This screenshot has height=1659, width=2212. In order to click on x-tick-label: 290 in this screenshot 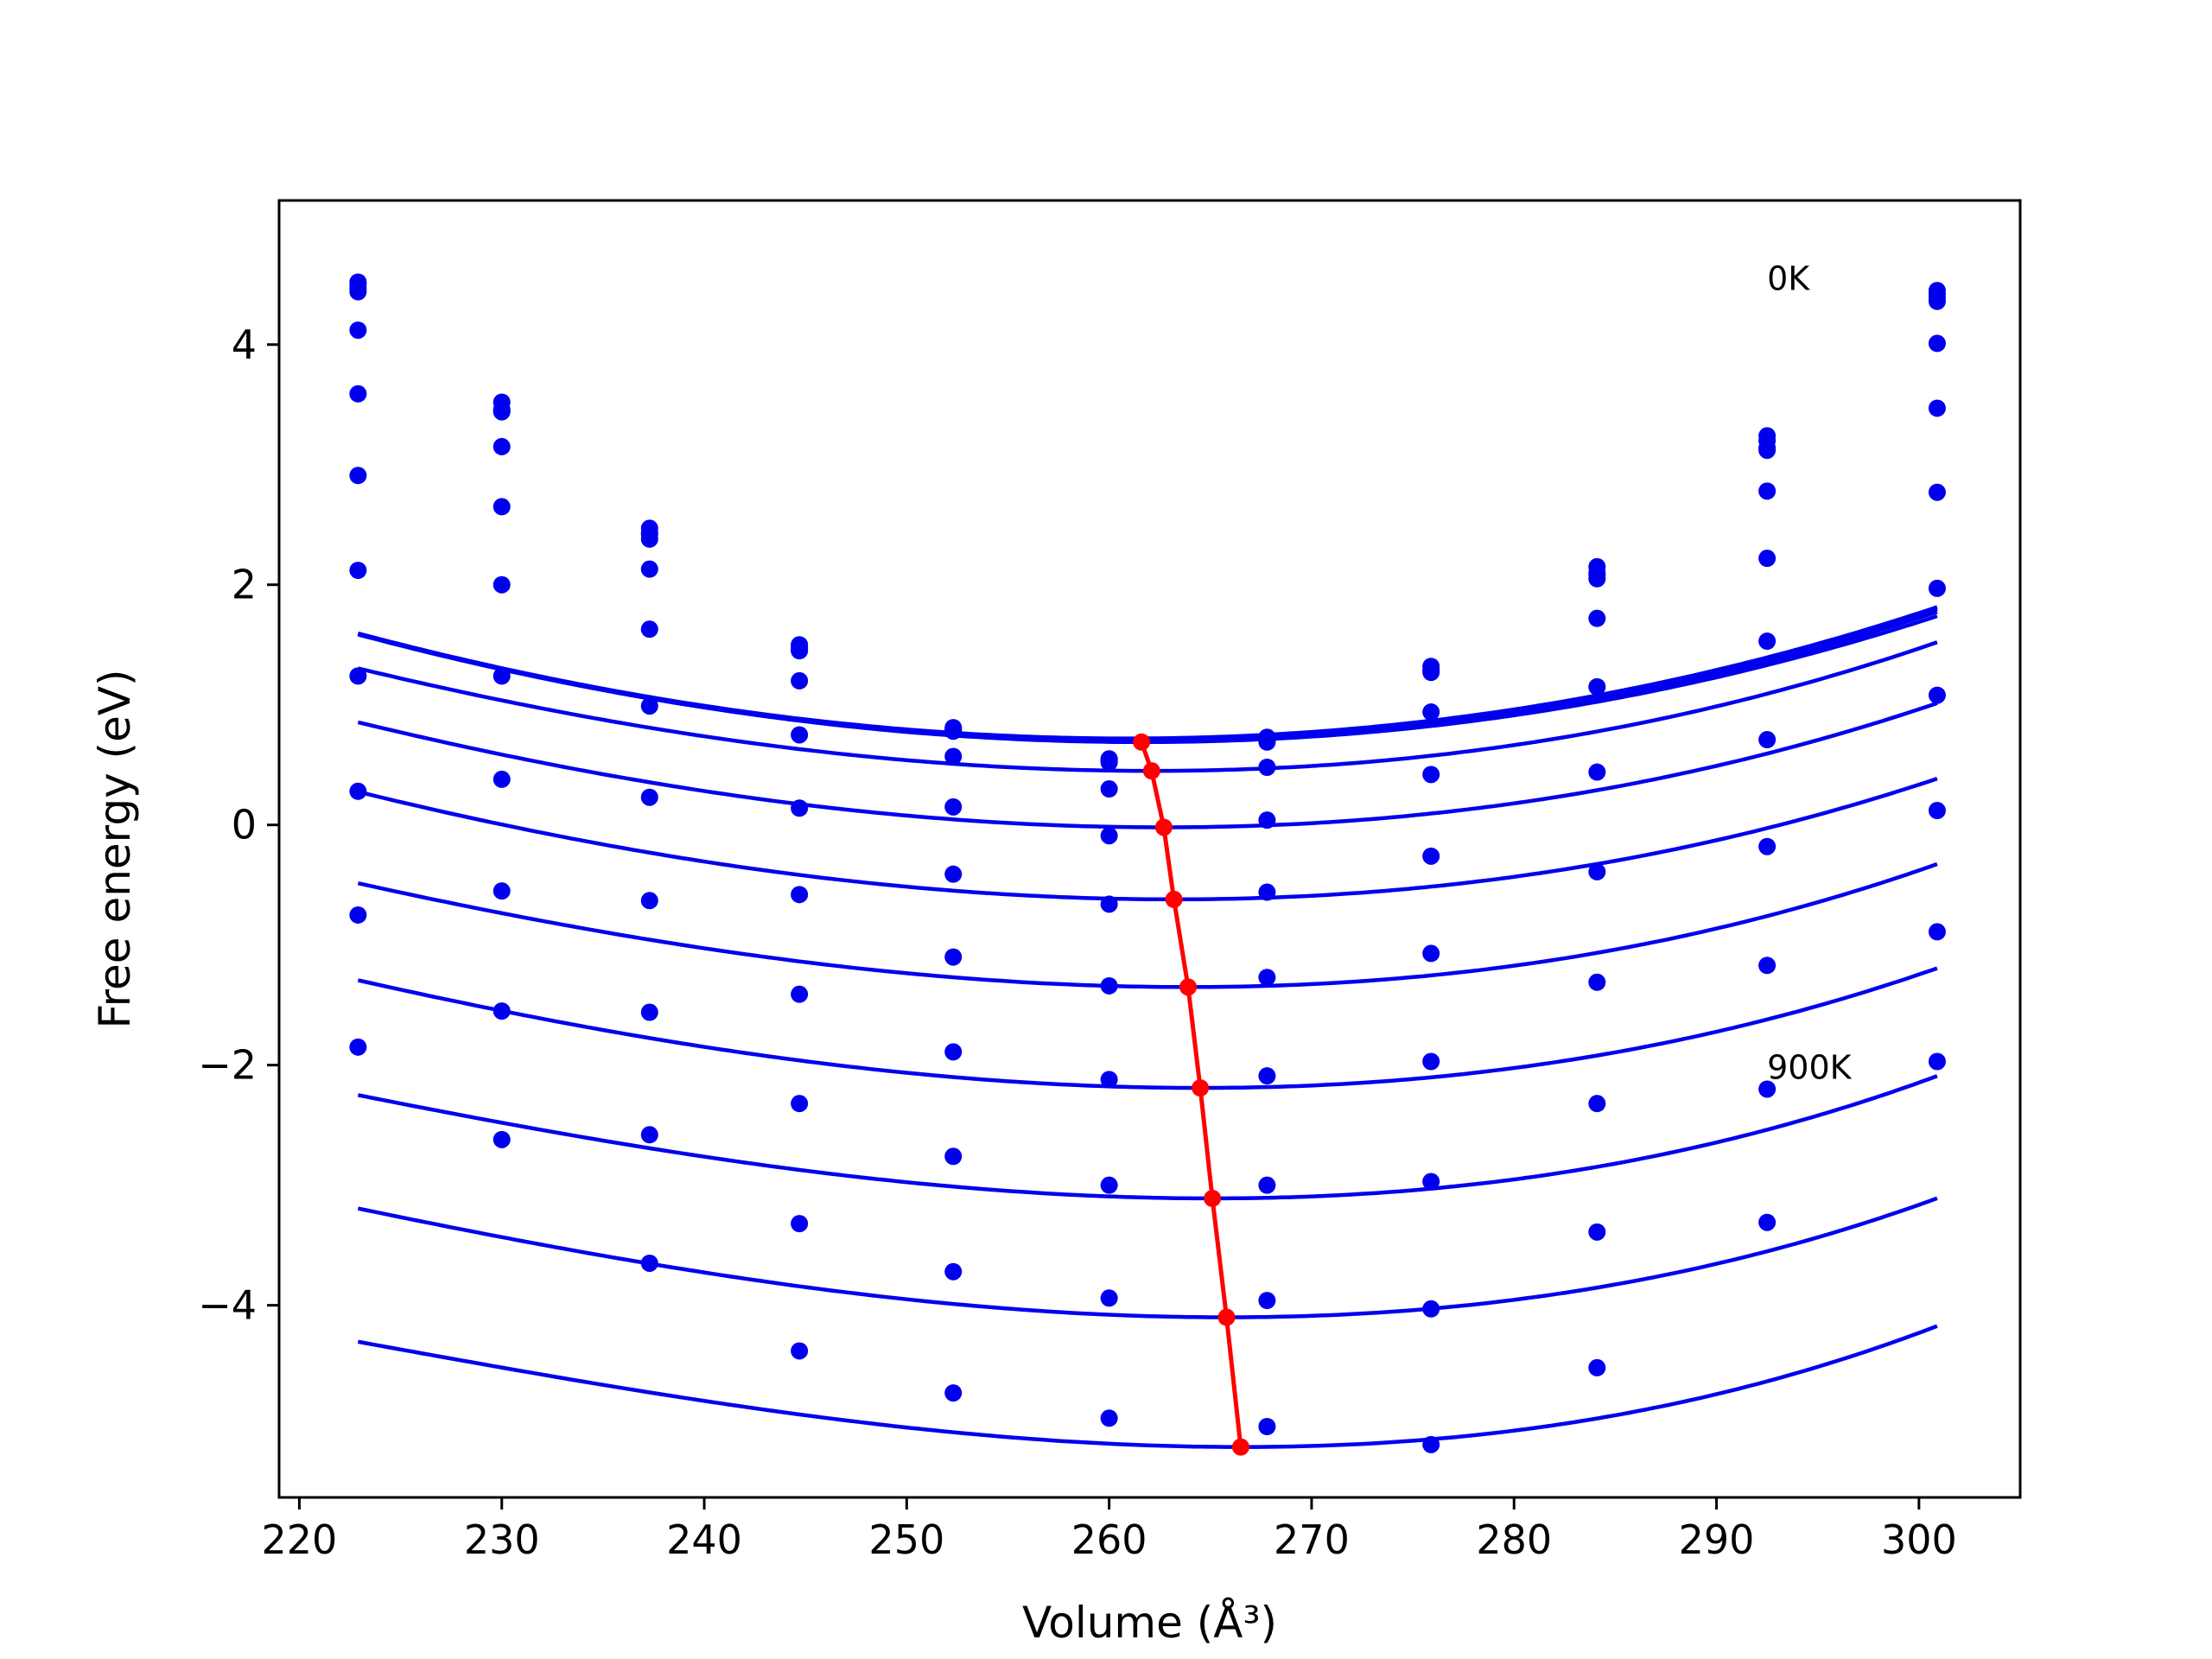, I will do `click(1717, 1539)`.